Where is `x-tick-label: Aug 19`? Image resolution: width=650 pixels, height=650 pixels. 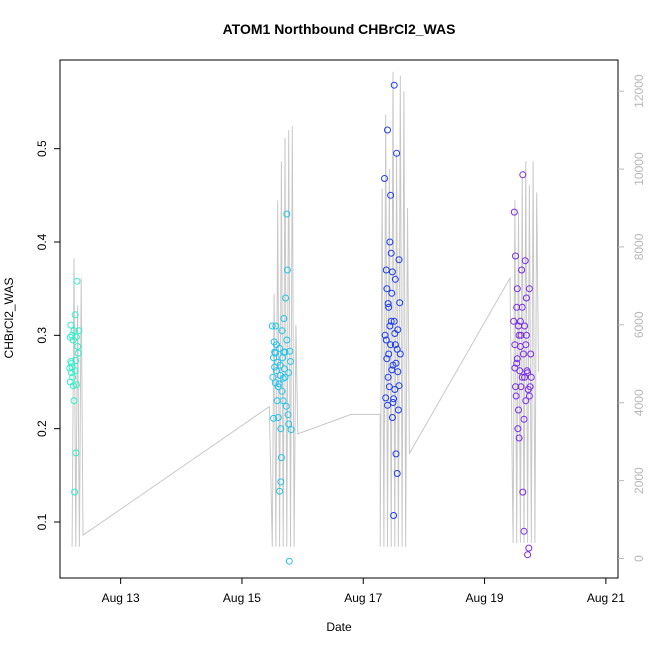
x-tick-label: Aug 19 is located at coordinates (485, 598).